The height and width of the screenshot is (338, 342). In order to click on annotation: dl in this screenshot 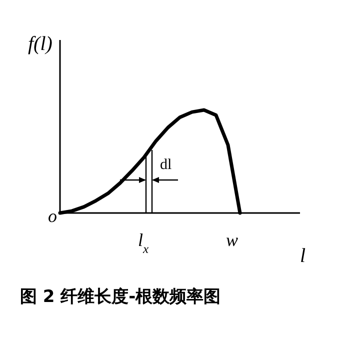, I will do `click(166, 165)`.